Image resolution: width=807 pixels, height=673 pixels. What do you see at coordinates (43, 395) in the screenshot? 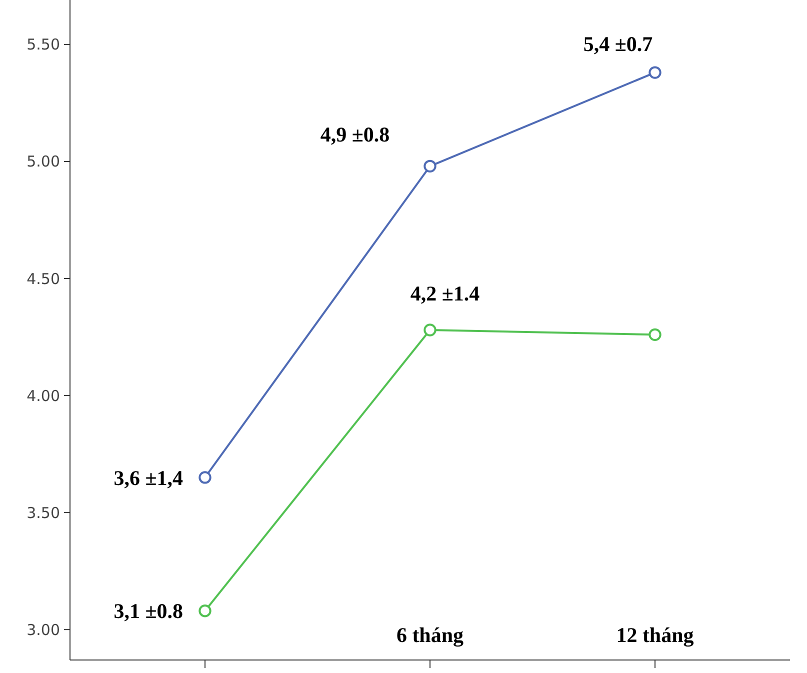
I see `y-tick-label: 4.00` at bounding box center [43, 395].